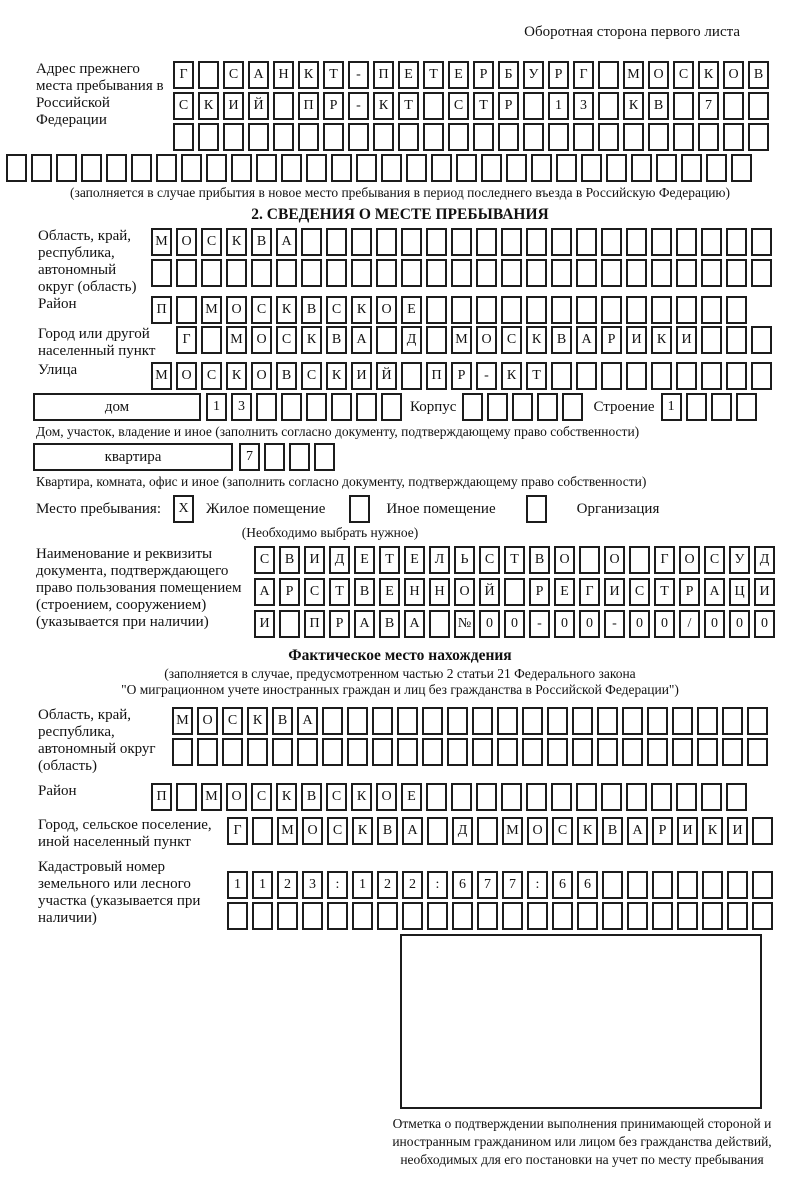 The image size is (800, 1180). What do you see at coordinates (57, 304) in the screenshot?
I see `district-label: Район` at bounding box center [57, 304].